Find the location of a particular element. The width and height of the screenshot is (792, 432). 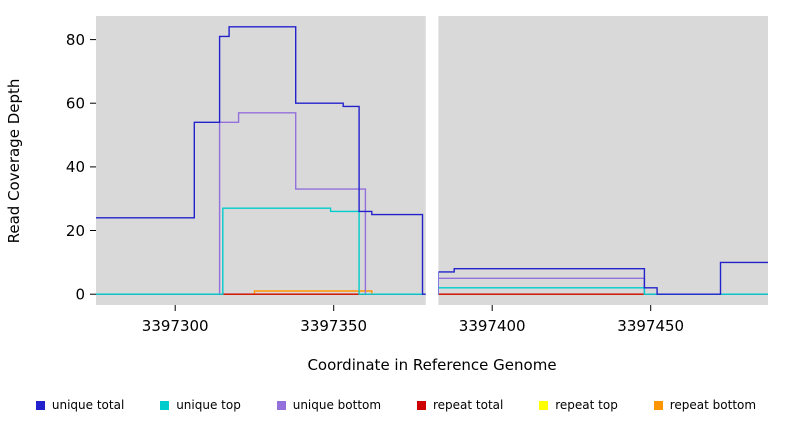

legend-item-repeat-top: repeat top is located at coordinates (578, 405).